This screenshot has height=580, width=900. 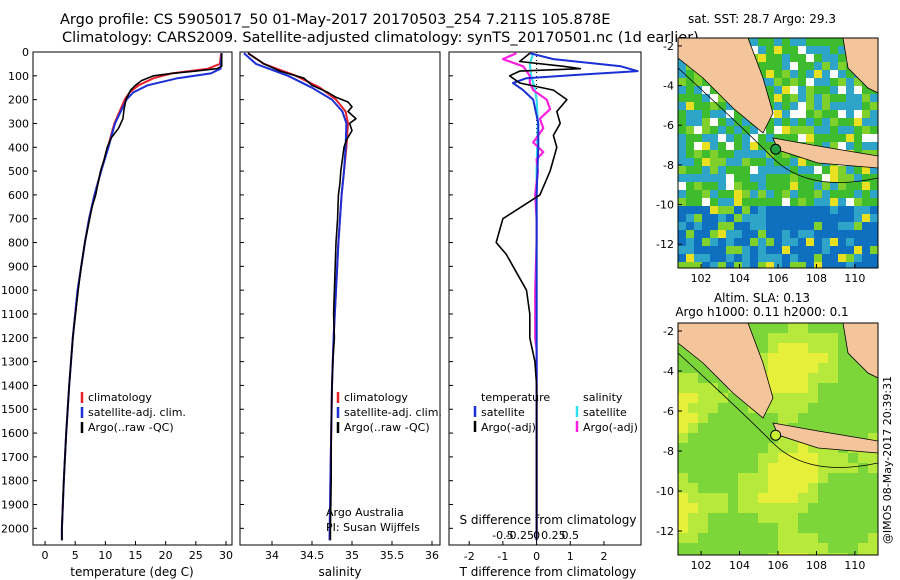 What do you see at coordinates (548, 520) in the screenshot?
I see `top-x-axis-label: S difference from climatology` at bounding box center [548, 520].